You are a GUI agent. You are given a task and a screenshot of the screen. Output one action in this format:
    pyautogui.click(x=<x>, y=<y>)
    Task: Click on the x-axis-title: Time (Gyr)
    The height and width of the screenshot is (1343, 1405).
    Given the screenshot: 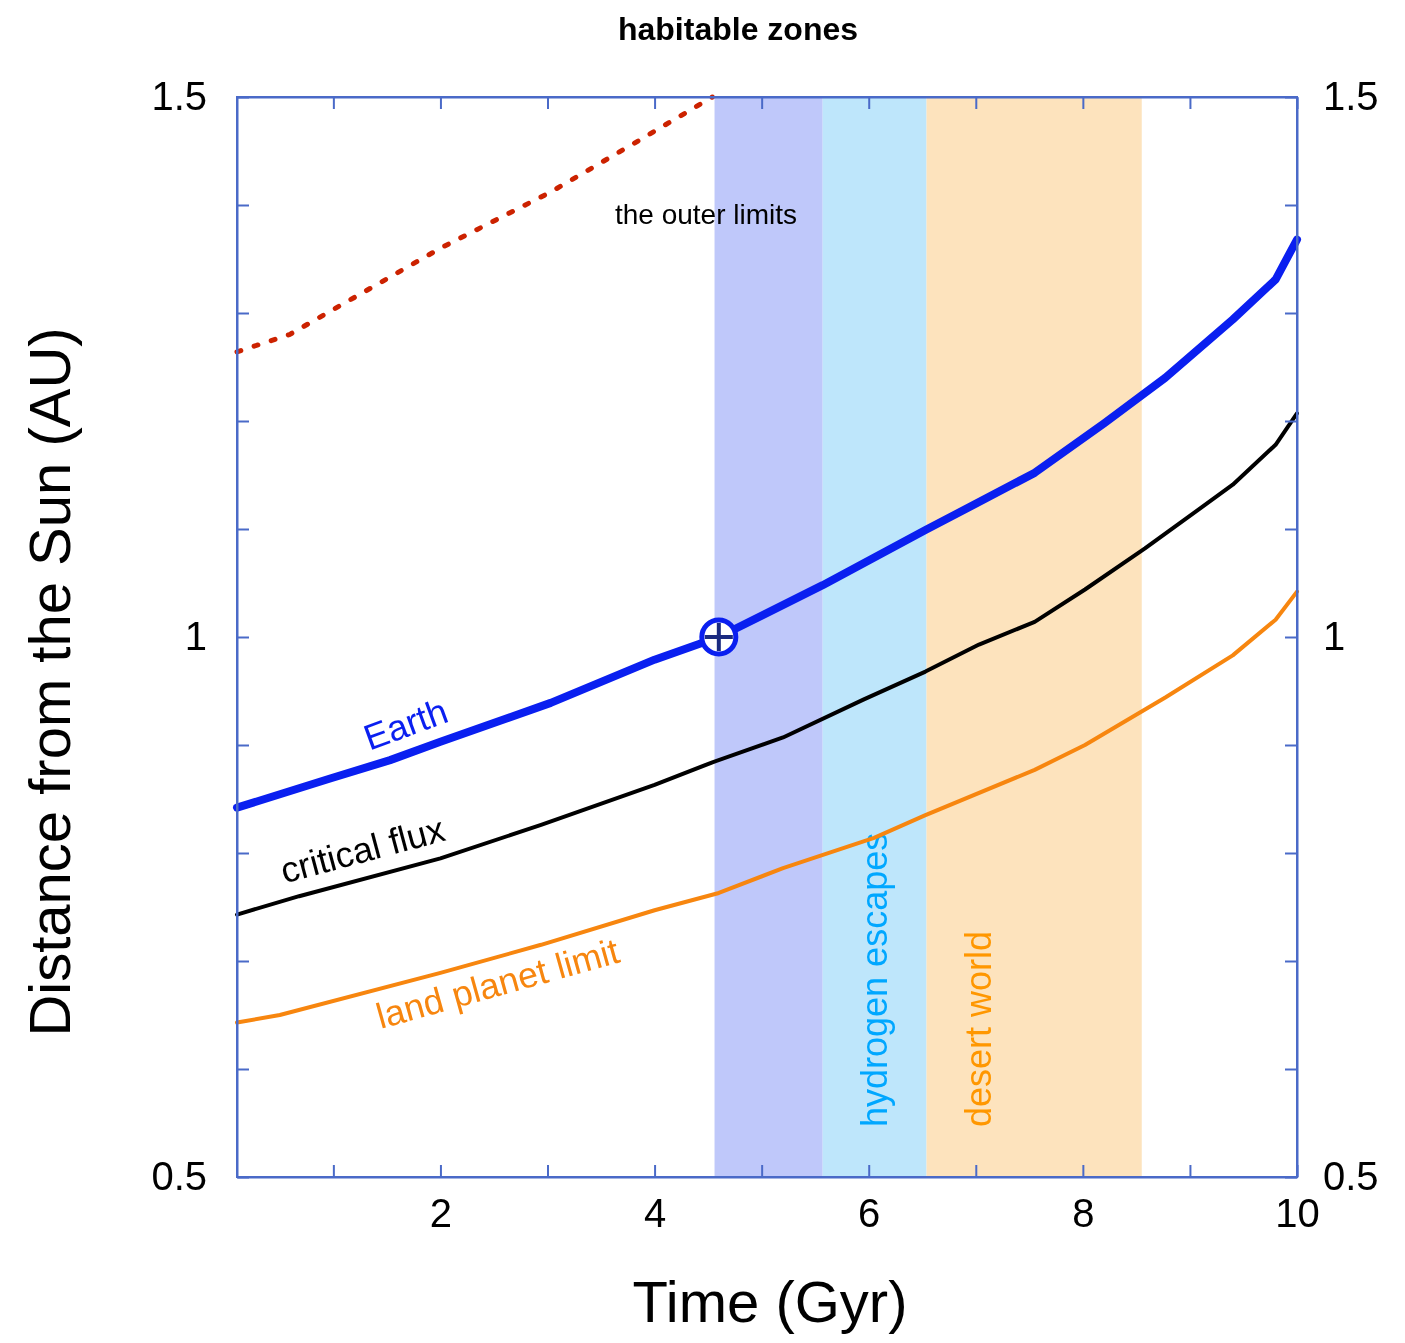 What is the action you would take?
    pyautogui.click(x=770, y=1301)
    